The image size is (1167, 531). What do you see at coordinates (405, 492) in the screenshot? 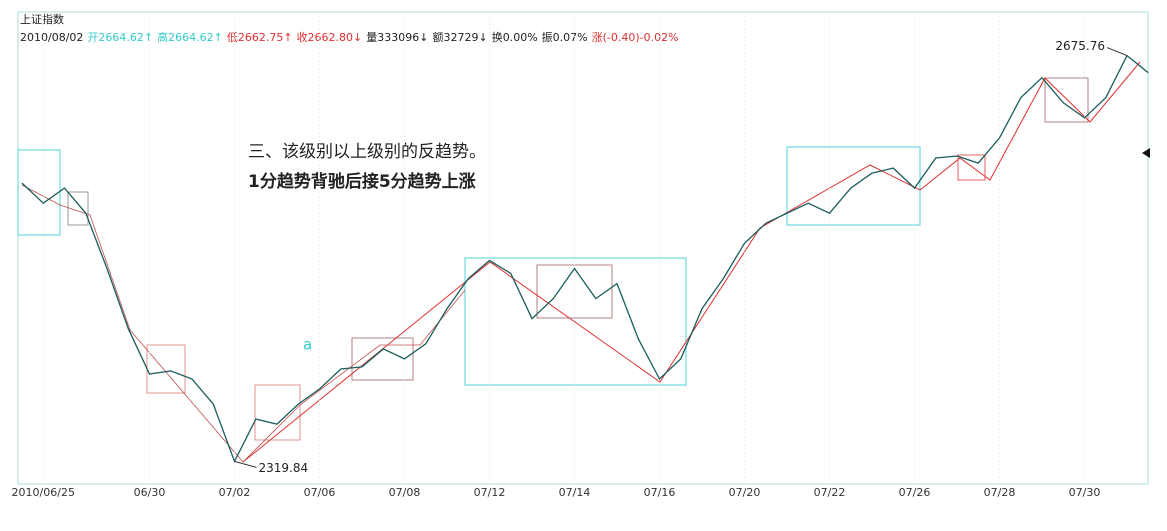
I see `x-tick-label: 07/08` at bounding box center [405, 492].